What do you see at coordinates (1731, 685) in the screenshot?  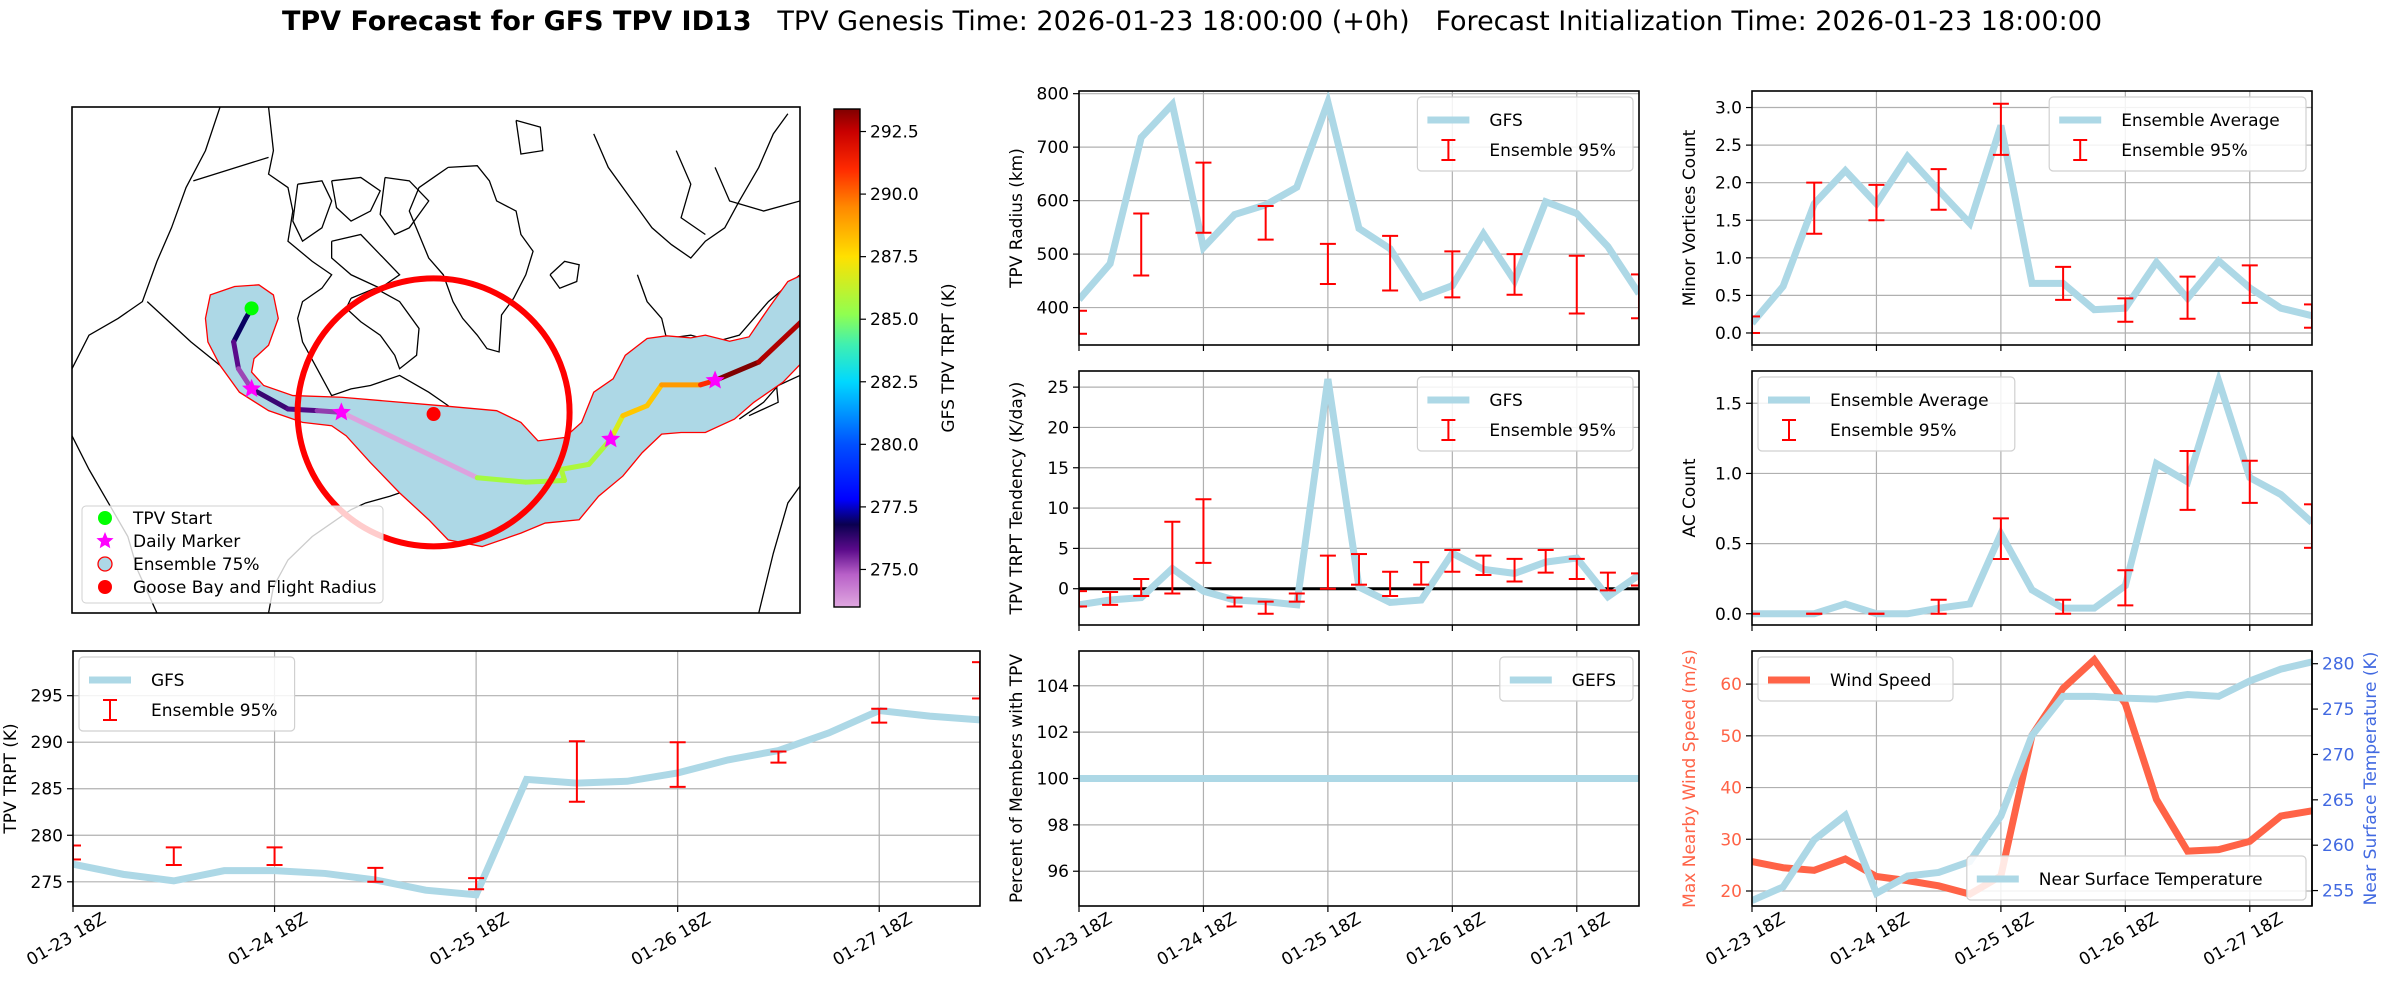 I see `y-tick-label: 60` at bounding box center [1731, 685].